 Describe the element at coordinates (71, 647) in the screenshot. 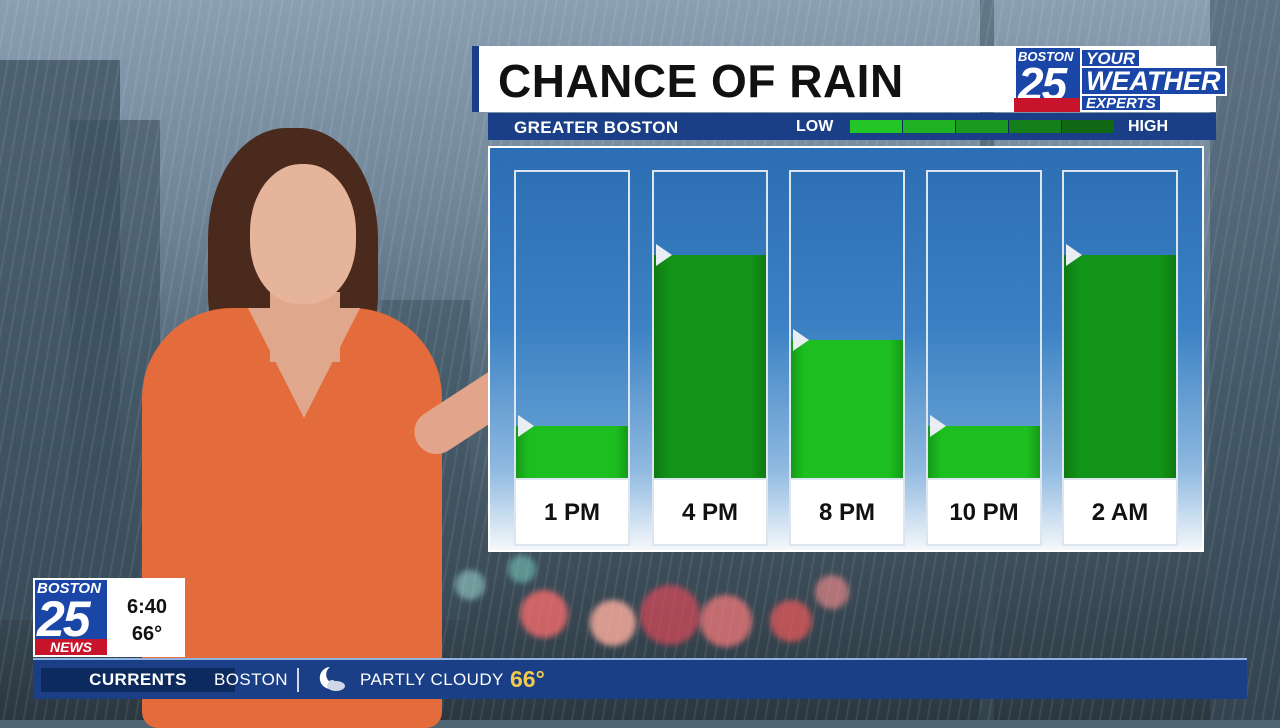

I see `bug-news: NEWS` at that location.